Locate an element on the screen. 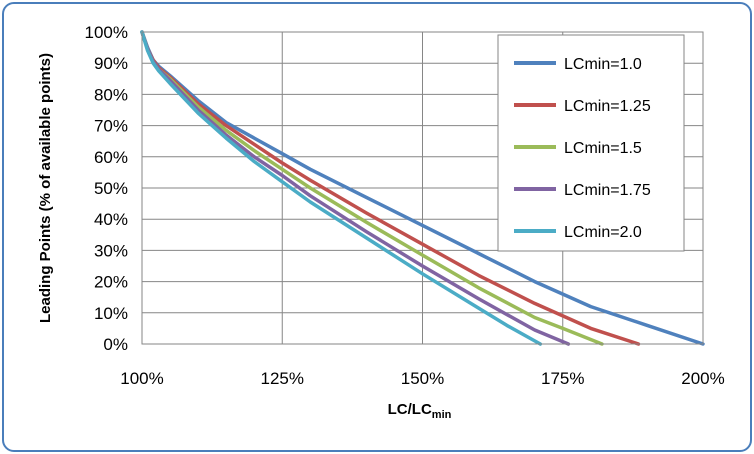 The image size is (754, 454). x-tick-label: 200% is located at coordinates (702, 378).